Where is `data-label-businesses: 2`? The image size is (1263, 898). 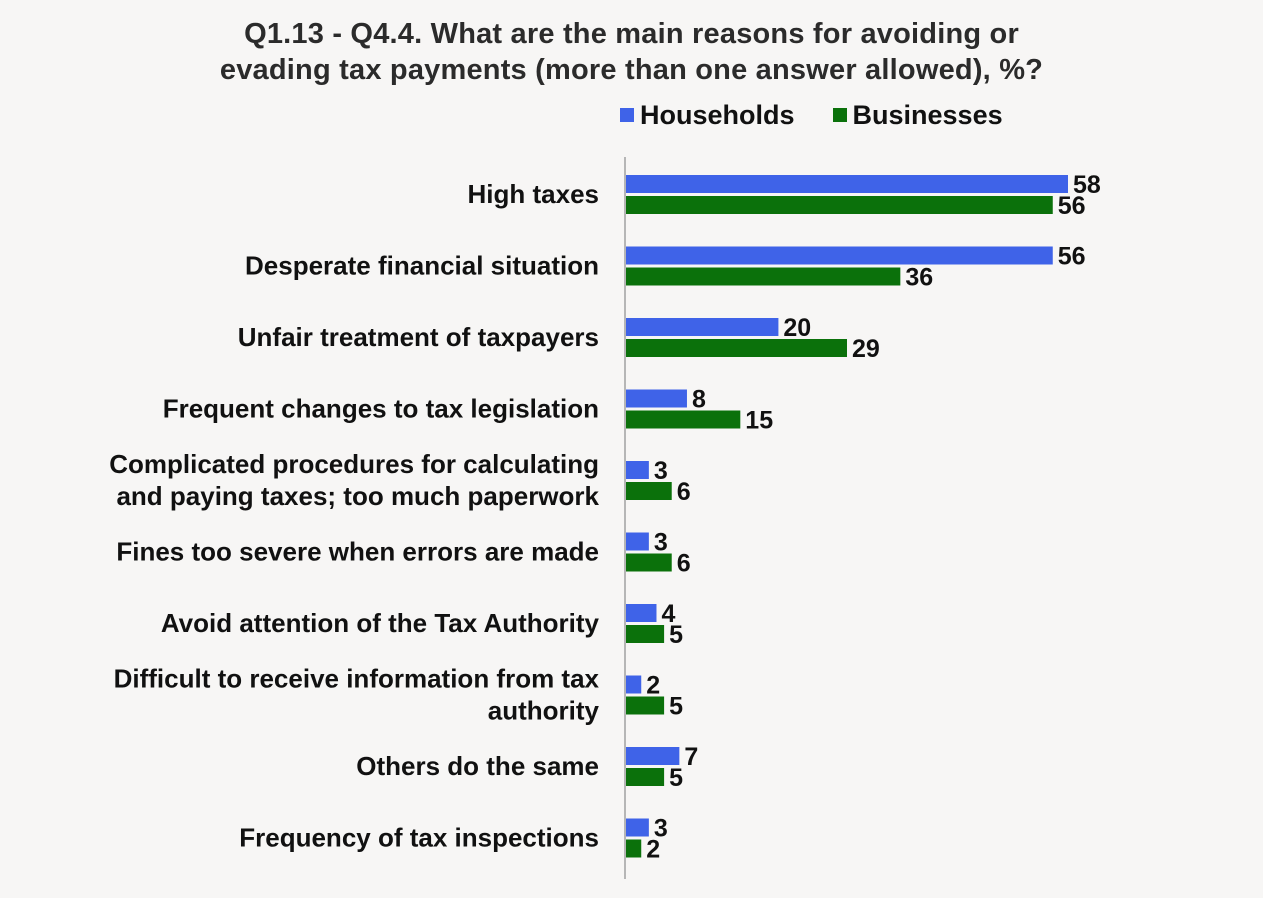 data-label-businesses: 2 is located at coordinates (653, 850).